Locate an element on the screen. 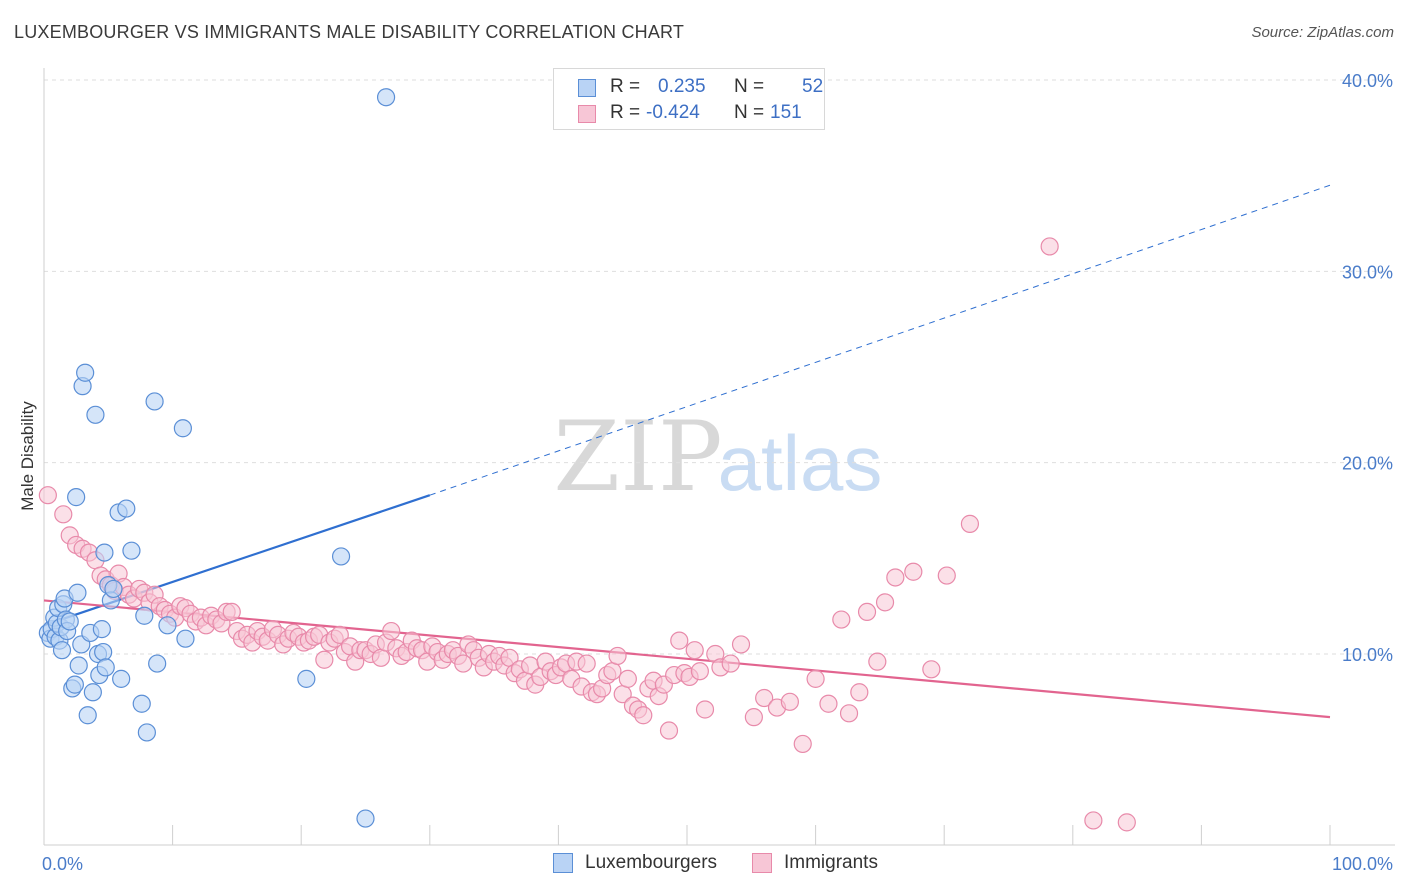  source-label: Source: ZipAtlas.com is located at coordinates (1322, 32).